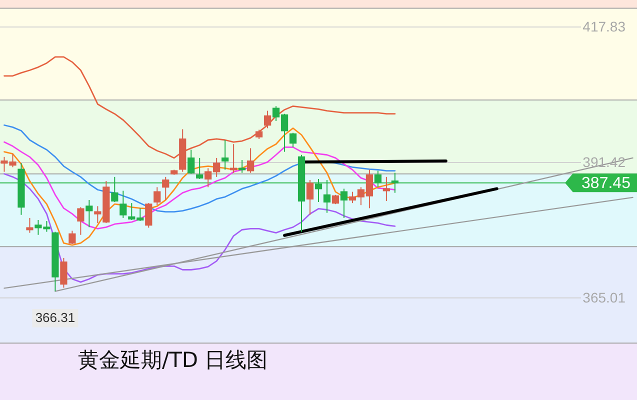 The width and height of the screenshot is (637, 400). Describe the element at coordinates (55, 318) in the screenshot. I see `annotation: 366.31` at that location.